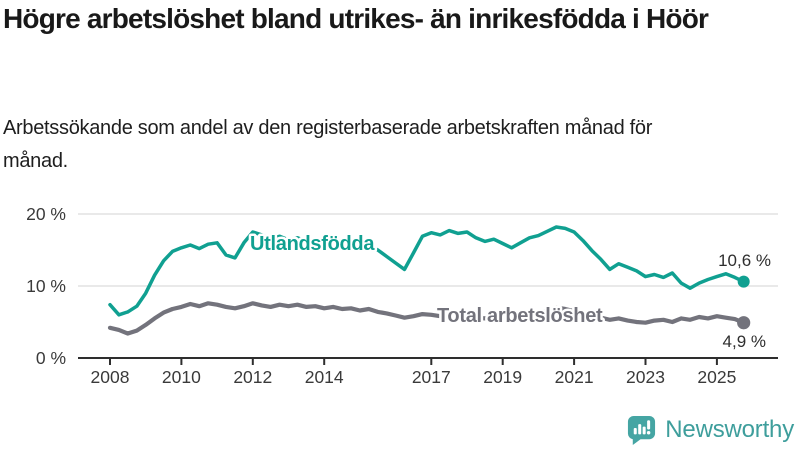 Image resolution: width=800 pixels, height=450 pixels. Describe the element at coordinates (51, 358) in the screenshot. I see `y-axis-tick-label: 0 %` at that location.